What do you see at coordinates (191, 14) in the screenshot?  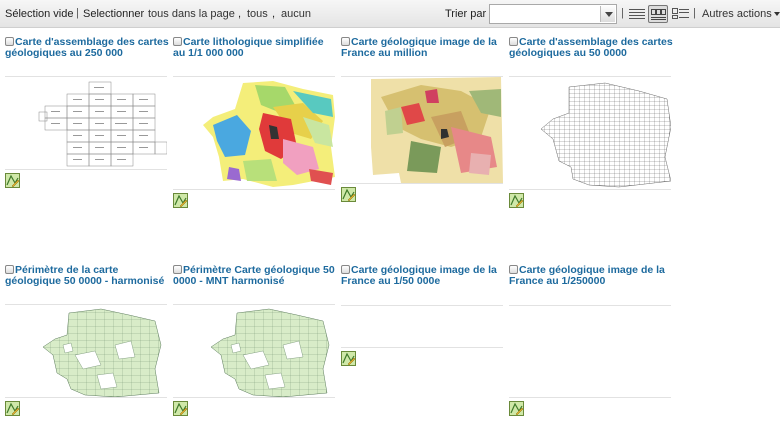 I see `select-all-in-page-link: tous dans la page` at bounding box center [191, 14].